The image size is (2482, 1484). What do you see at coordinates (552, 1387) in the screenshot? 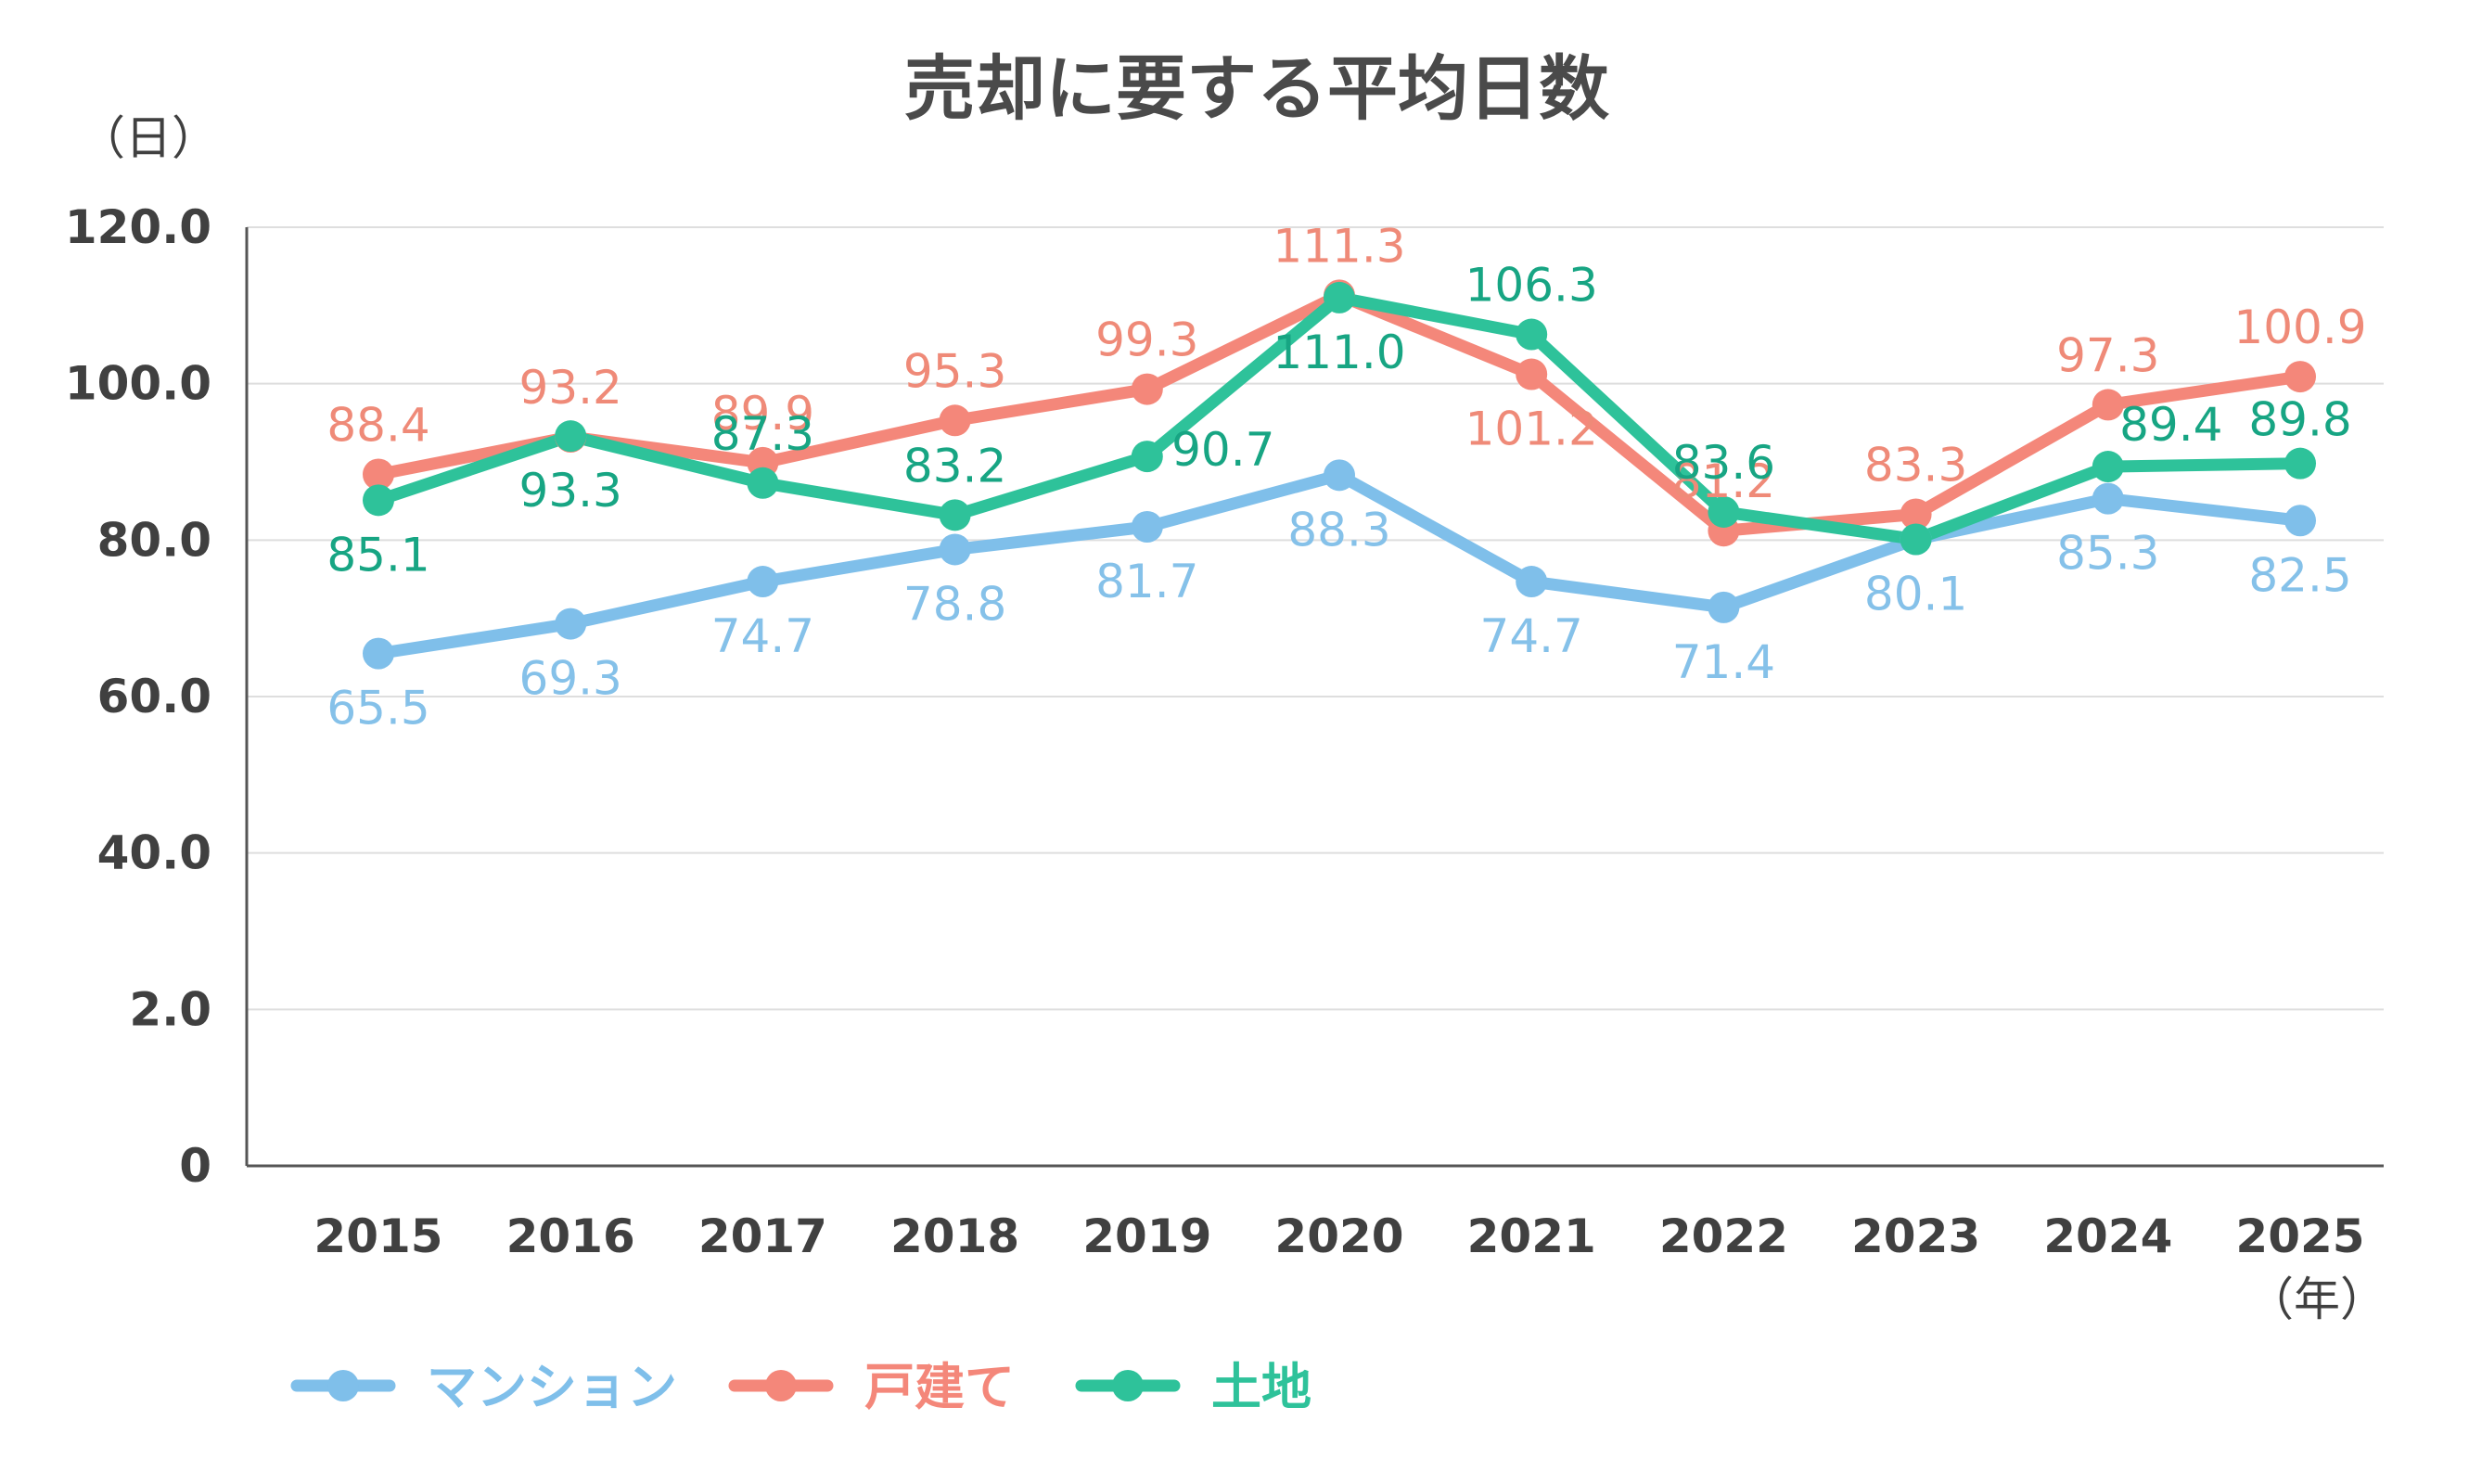
I see `legend-label: マンション` at bounding box center [552, 1387].